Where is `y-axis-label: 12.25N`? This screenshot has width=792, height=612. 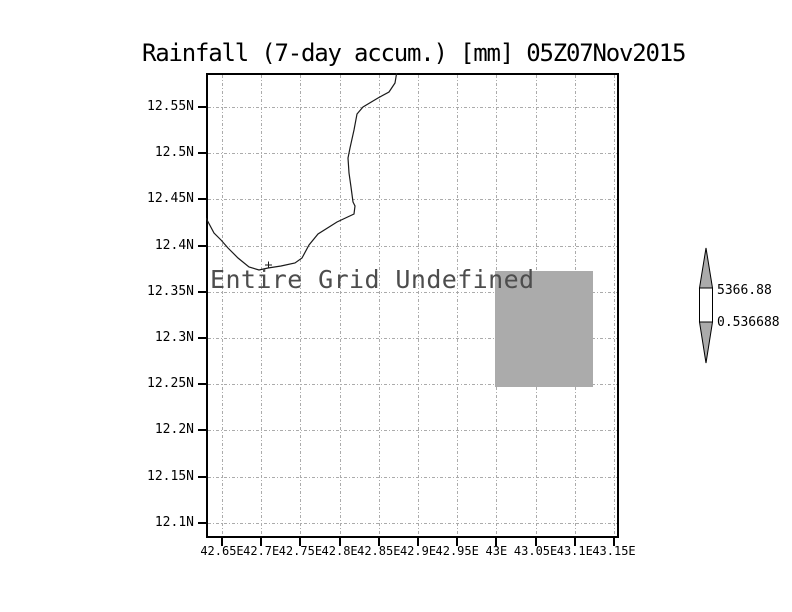
y-axis-label: 12.25N is located at coordinates (170, 384).